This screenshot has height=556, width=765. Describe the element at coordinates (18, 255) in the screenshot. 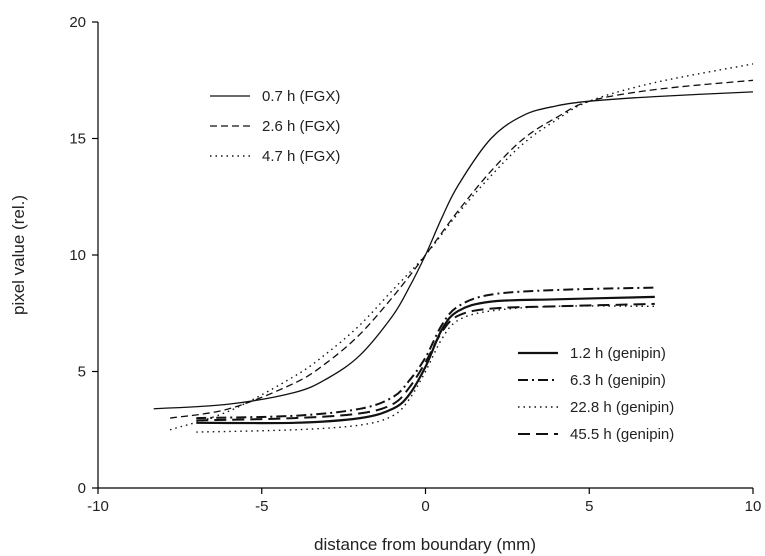

I see `y-axis-title: pixel value (rel.)` at that location.